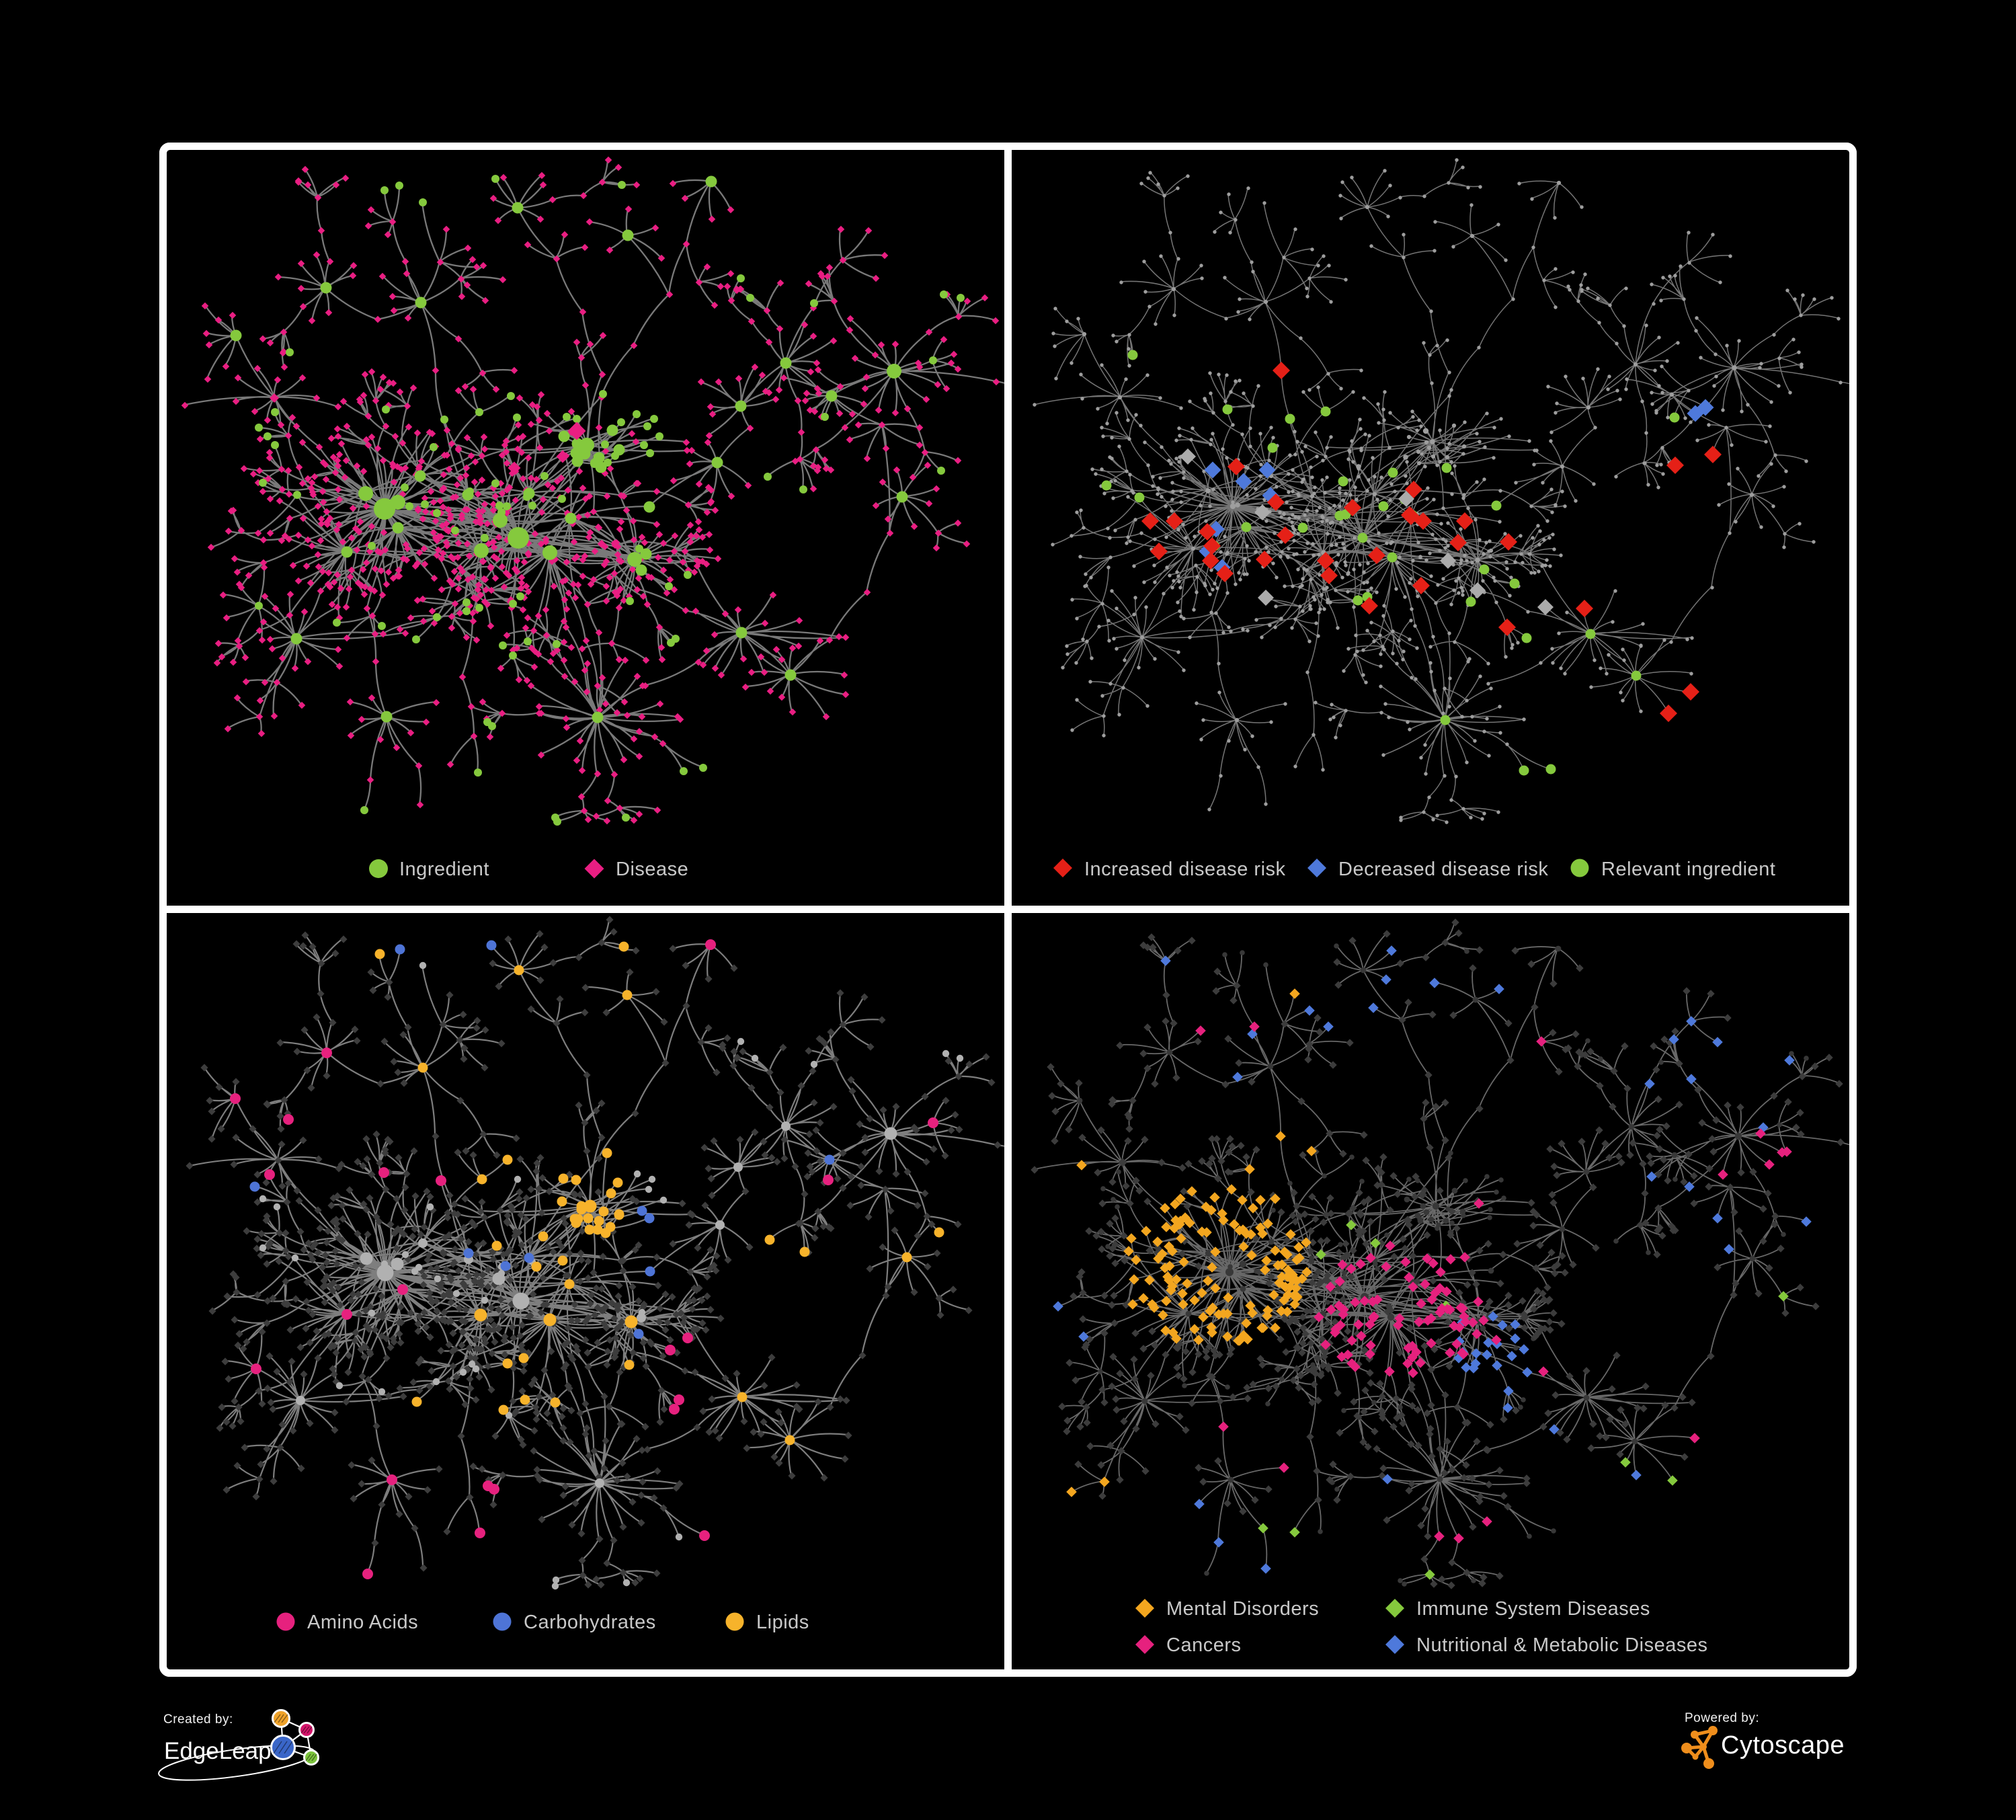  I want to click on svg-text: Amino Acids, so click(362, 1622).